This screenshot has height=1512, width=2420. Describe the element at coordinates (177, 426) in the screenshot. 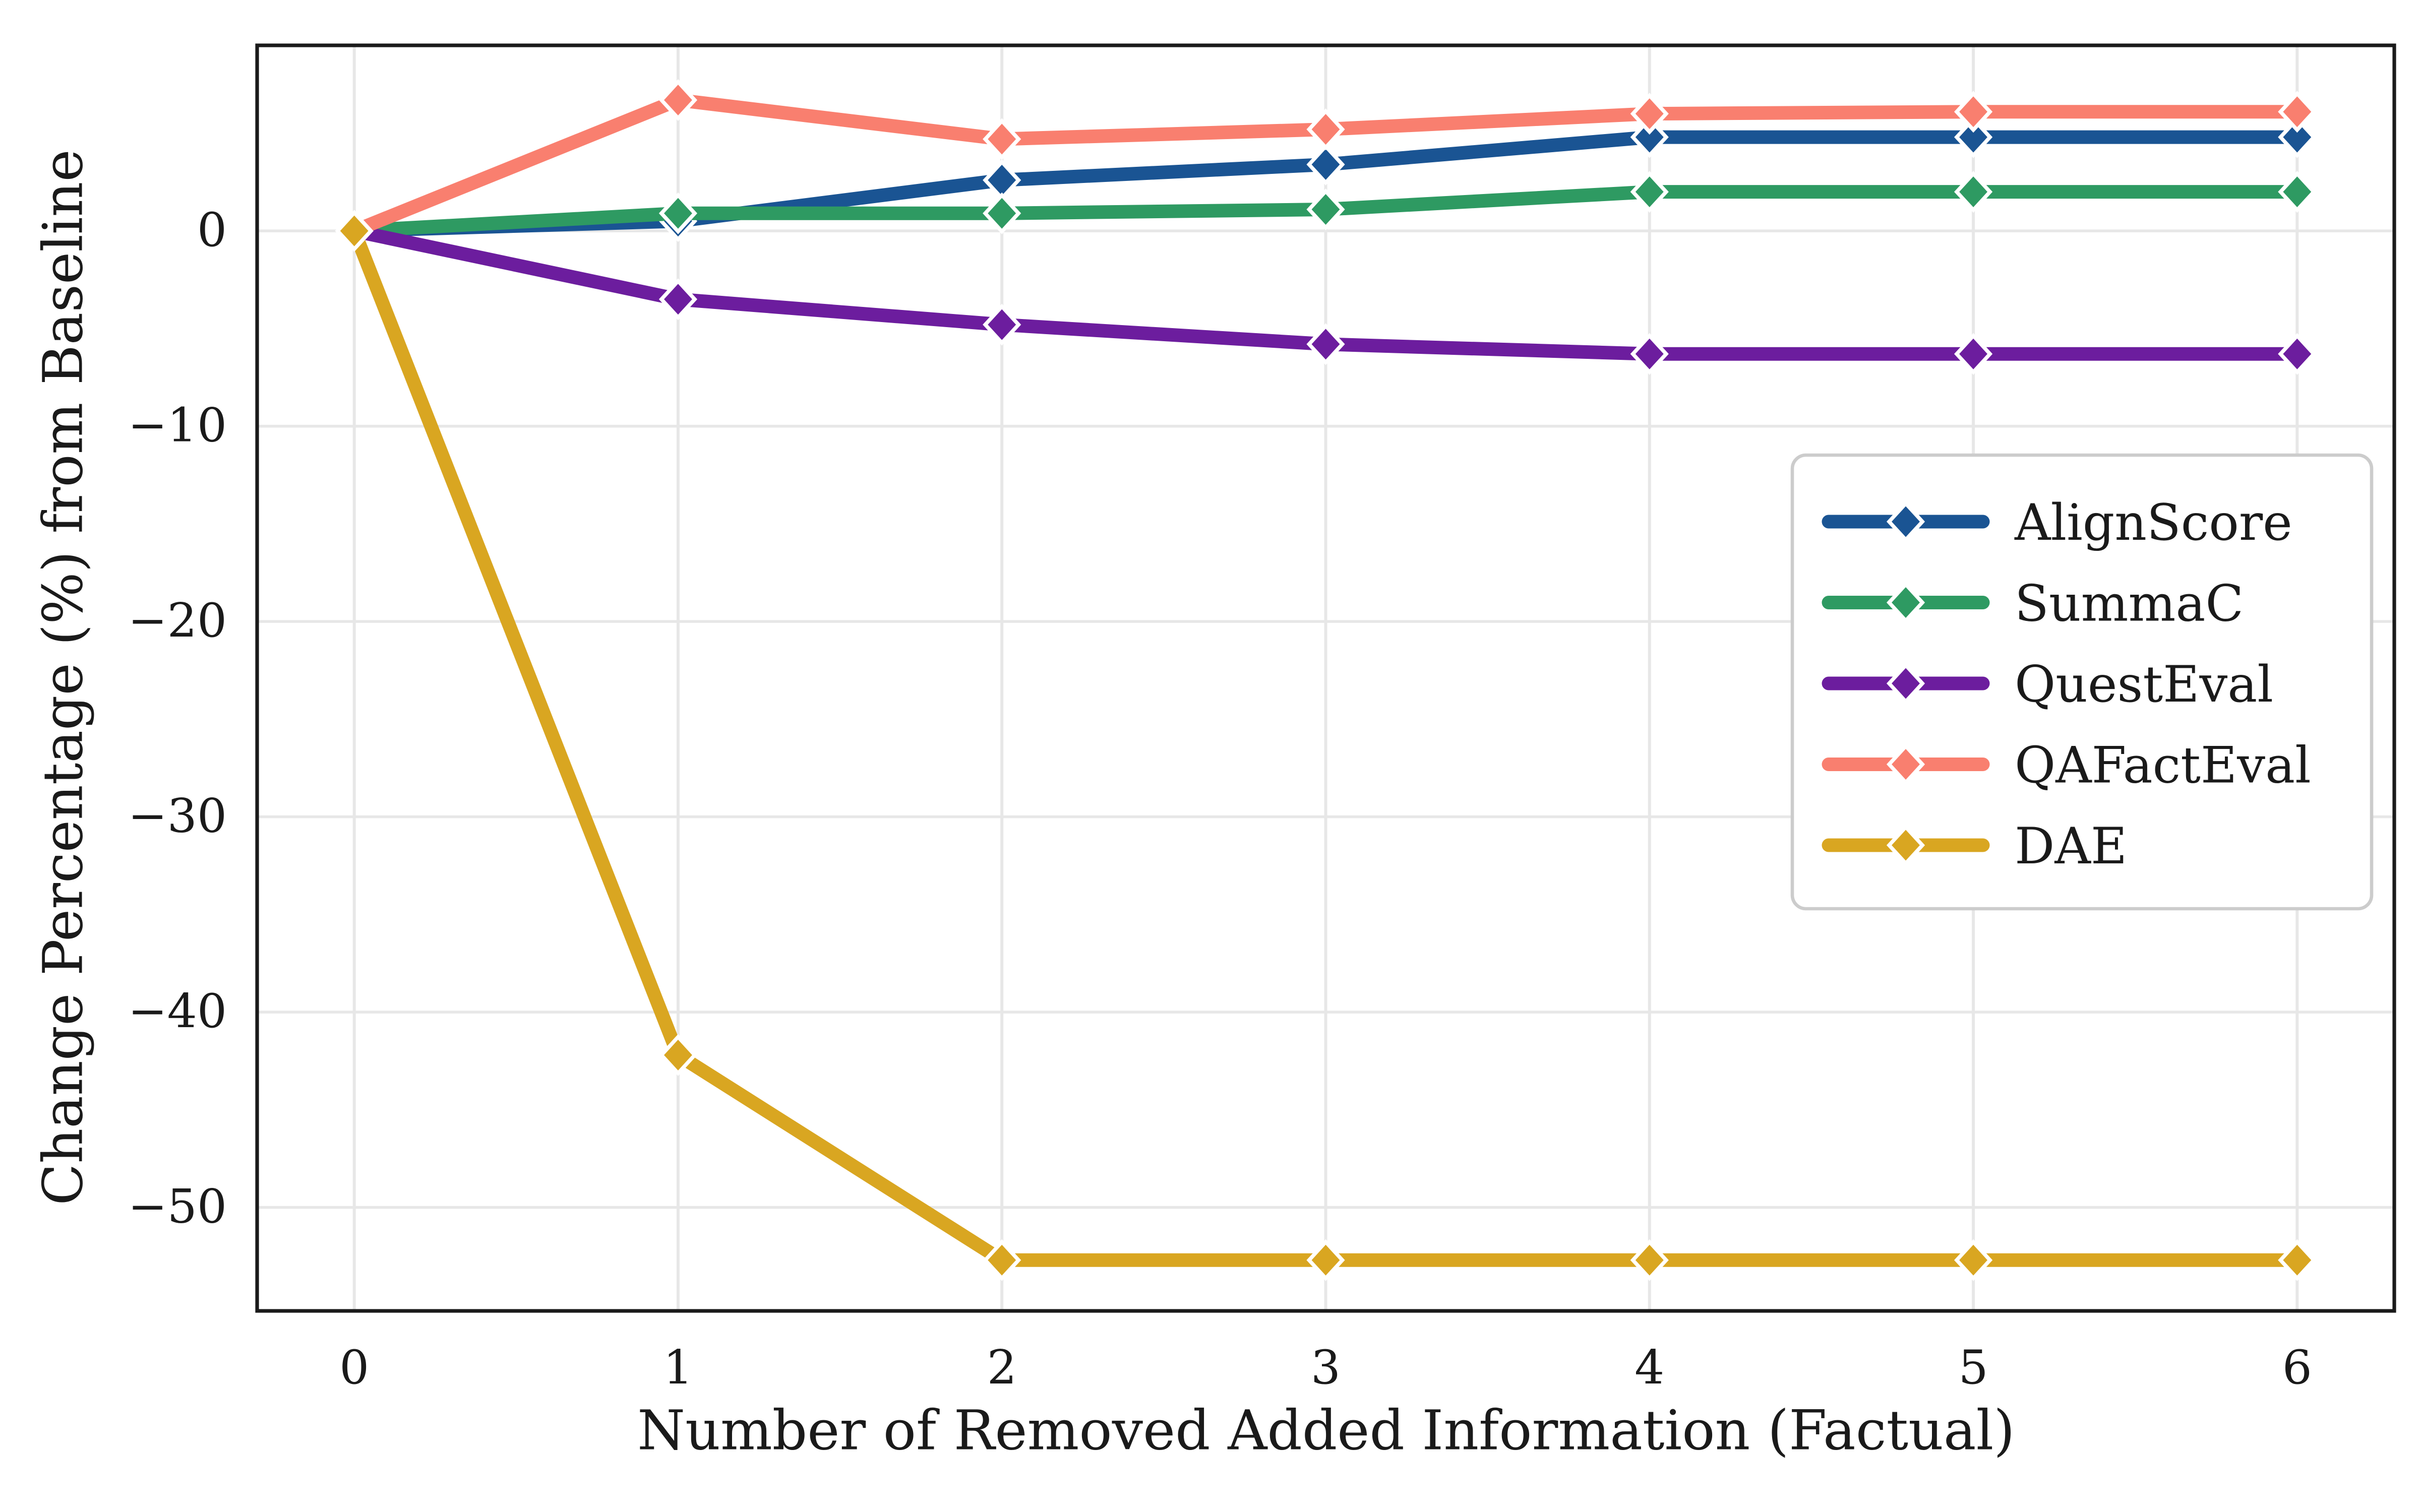

I see `y-tick-label-−10: −10` at that location.